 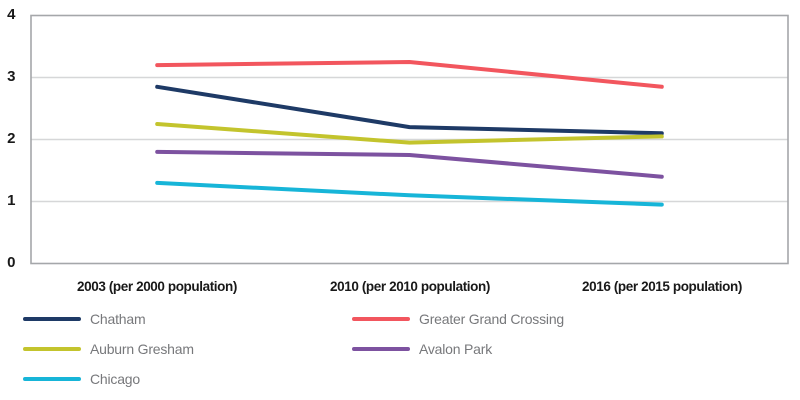 What do you see at coordinates (52, 319) in the screenshot?
I see `legend-swatch-chatham` at bounding box center [52, 319].